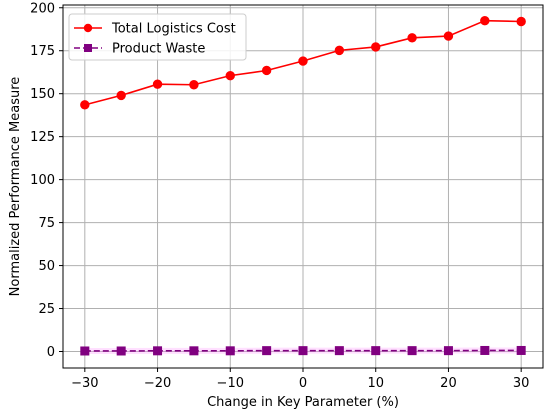 The image size is (550, 416). Describe the element at coordinates (15, 187) in the screenshot. I see `y-axis-label: Normalized Performance Measure` at that location.